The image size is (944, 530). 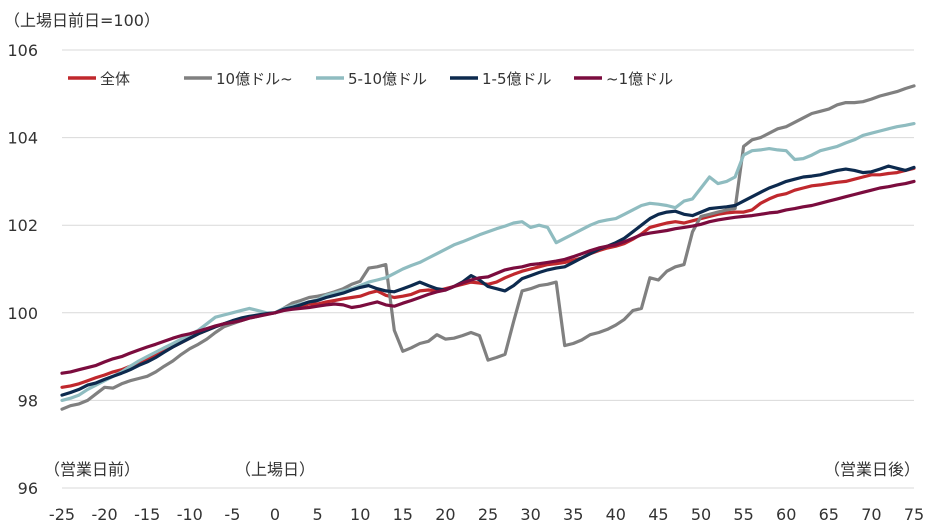 I want to click on y-tick-label: 106, so click(x=22, y=50).